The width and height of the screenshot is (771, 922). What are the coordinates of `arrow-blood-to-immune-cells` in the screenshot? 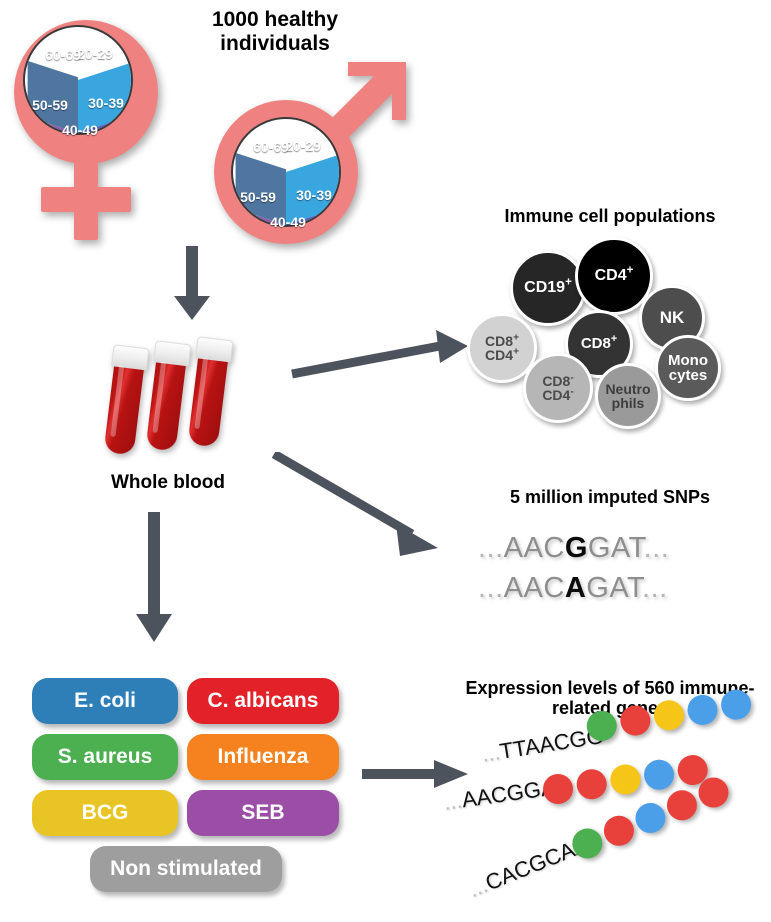 It's located at (380, 356).